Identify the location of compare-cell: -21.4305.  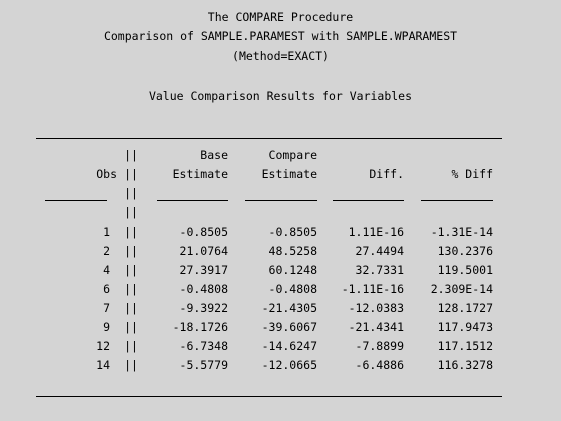
(289, 308).